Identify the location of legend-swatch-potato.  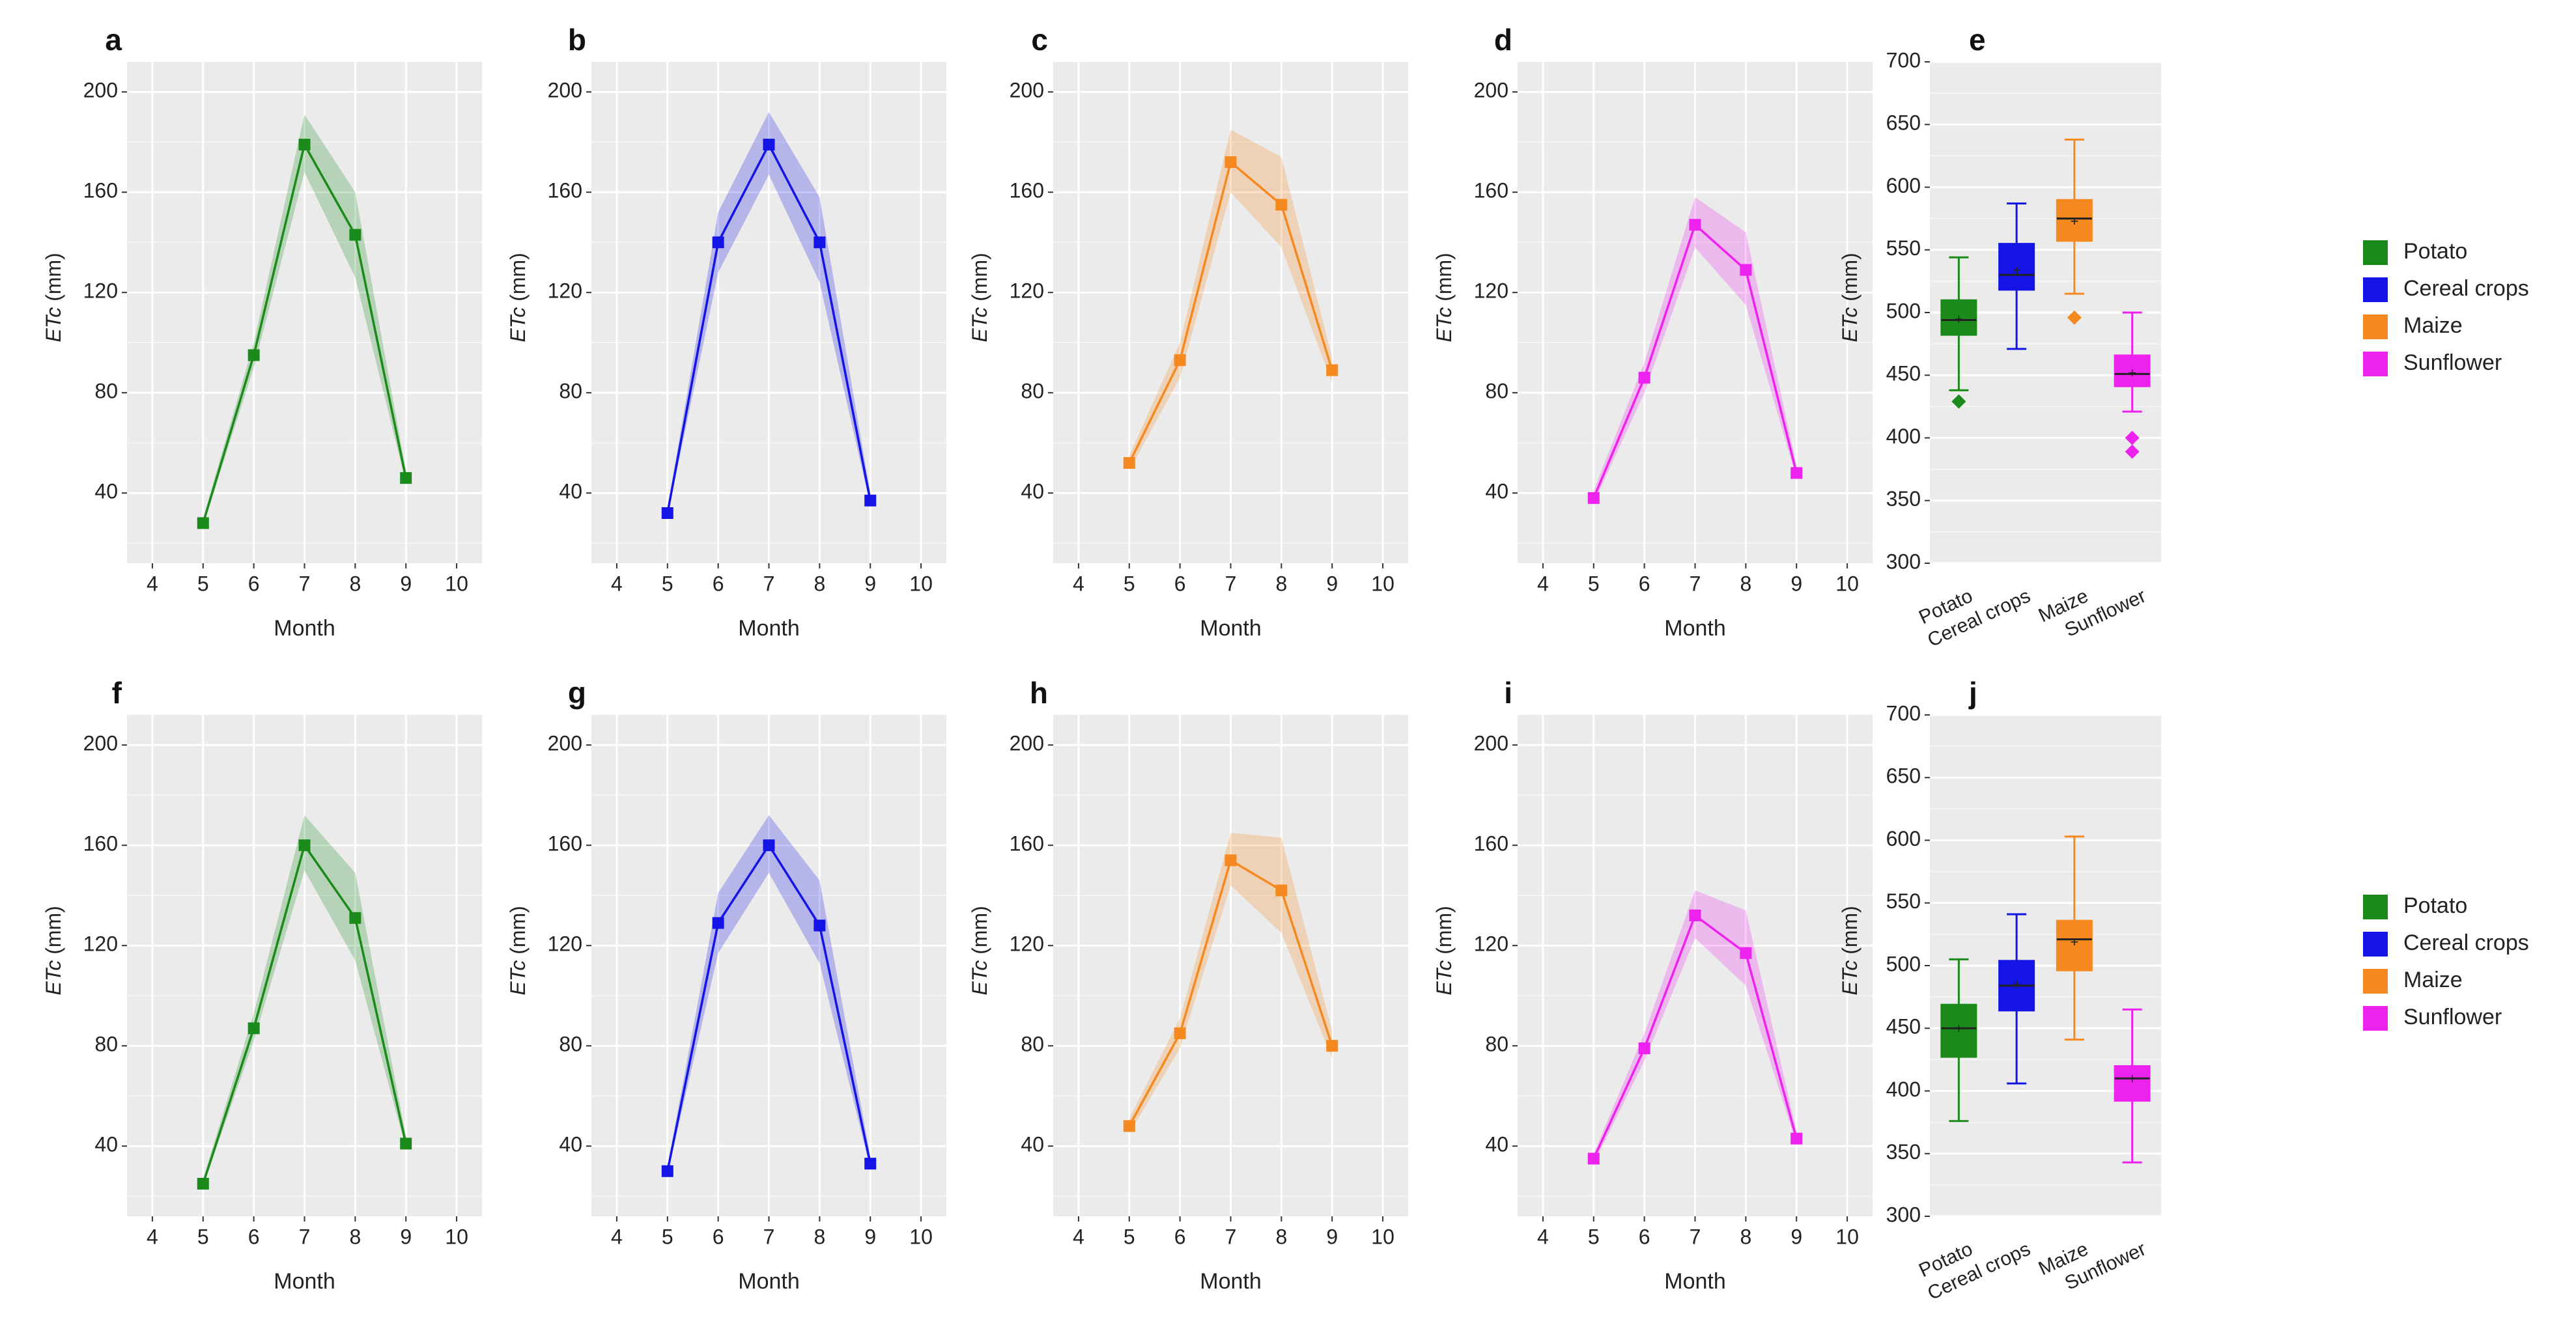
(2375, 907).